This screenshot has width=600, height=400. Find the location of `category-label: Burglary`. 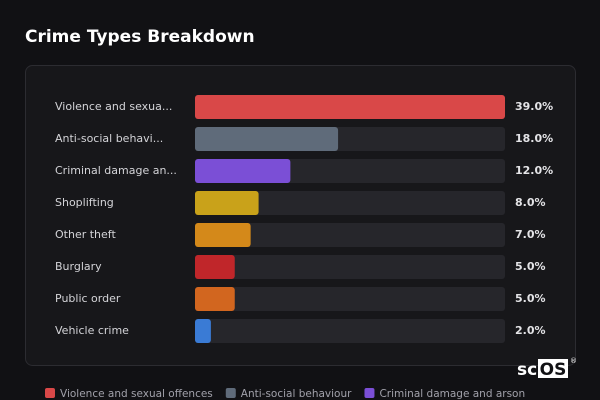

category-label: Burglary is located at coordinates (78, 266).